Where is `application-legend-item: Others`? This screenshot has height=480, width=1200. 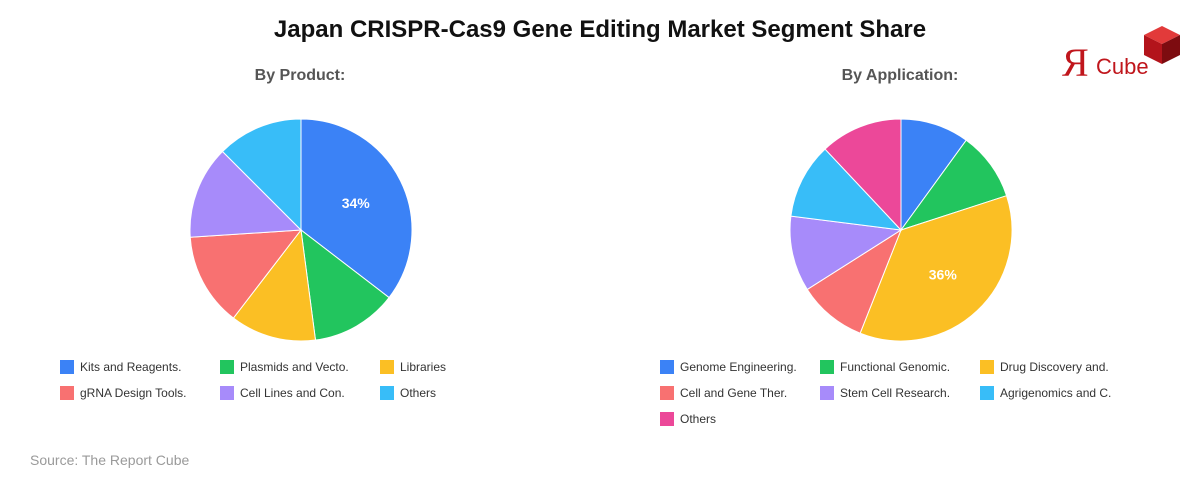
application-legend-item: Others is located at coordinates (688, 419).